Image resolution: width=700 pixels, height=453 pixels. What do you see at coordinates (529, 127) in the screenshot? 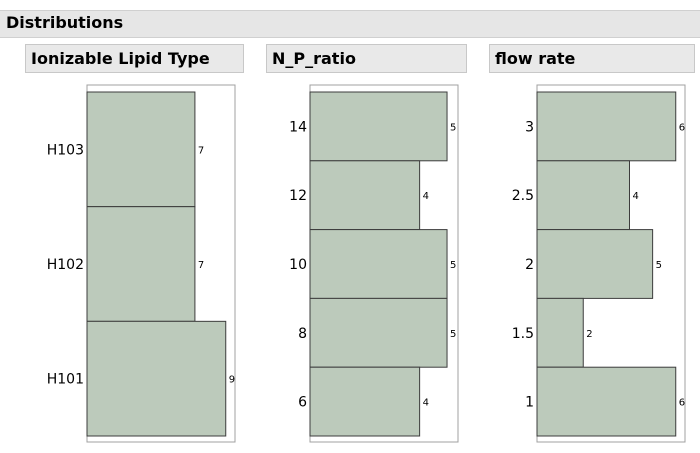
I see `category-tick-label: 3` at bounding box center [529, 127].